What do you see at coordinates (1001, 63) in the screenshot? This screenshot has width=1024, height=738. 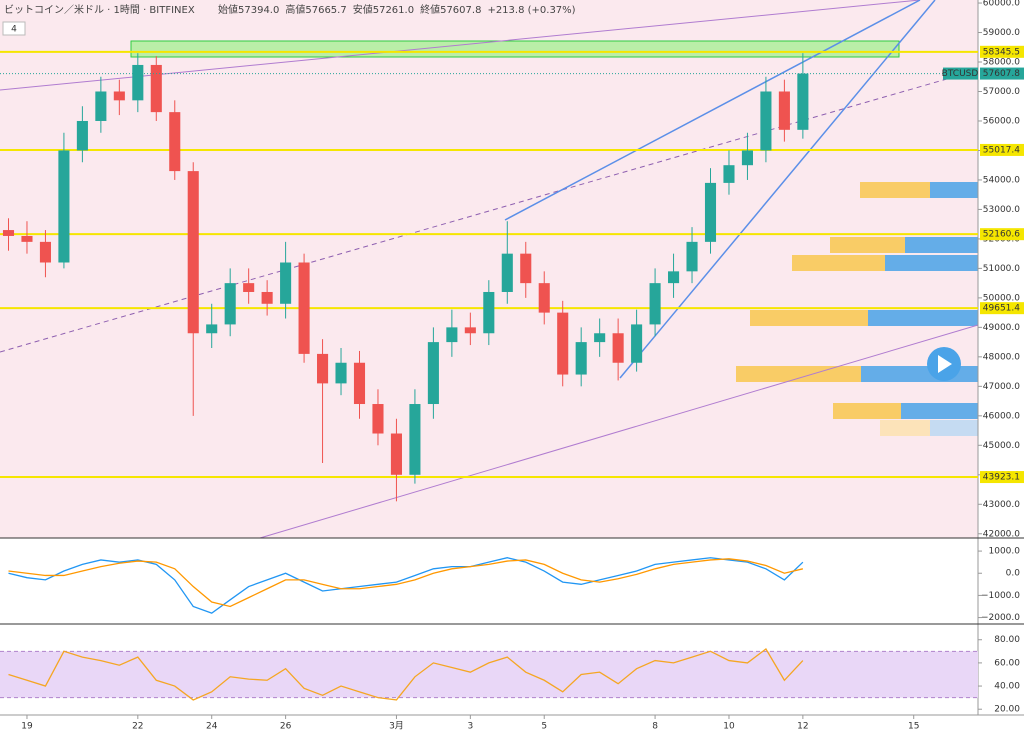 I see `y-tick-label: 58000.0` at bounding box center [1001, 63].